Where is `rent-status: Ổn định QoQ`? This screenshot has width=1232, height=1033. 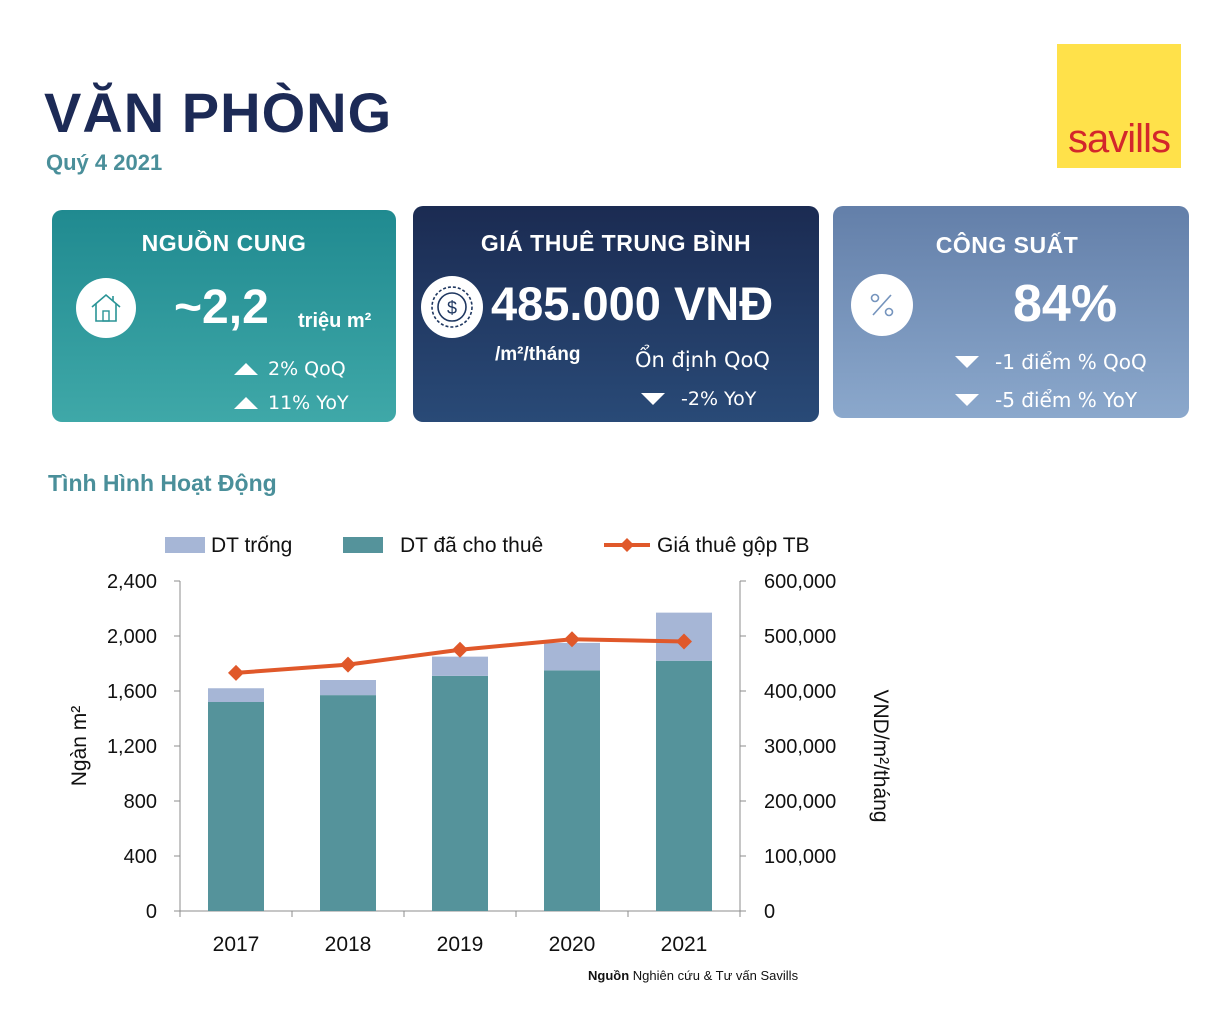
rent-status: Ổn định QoQ is located at coordinates (702, 360).